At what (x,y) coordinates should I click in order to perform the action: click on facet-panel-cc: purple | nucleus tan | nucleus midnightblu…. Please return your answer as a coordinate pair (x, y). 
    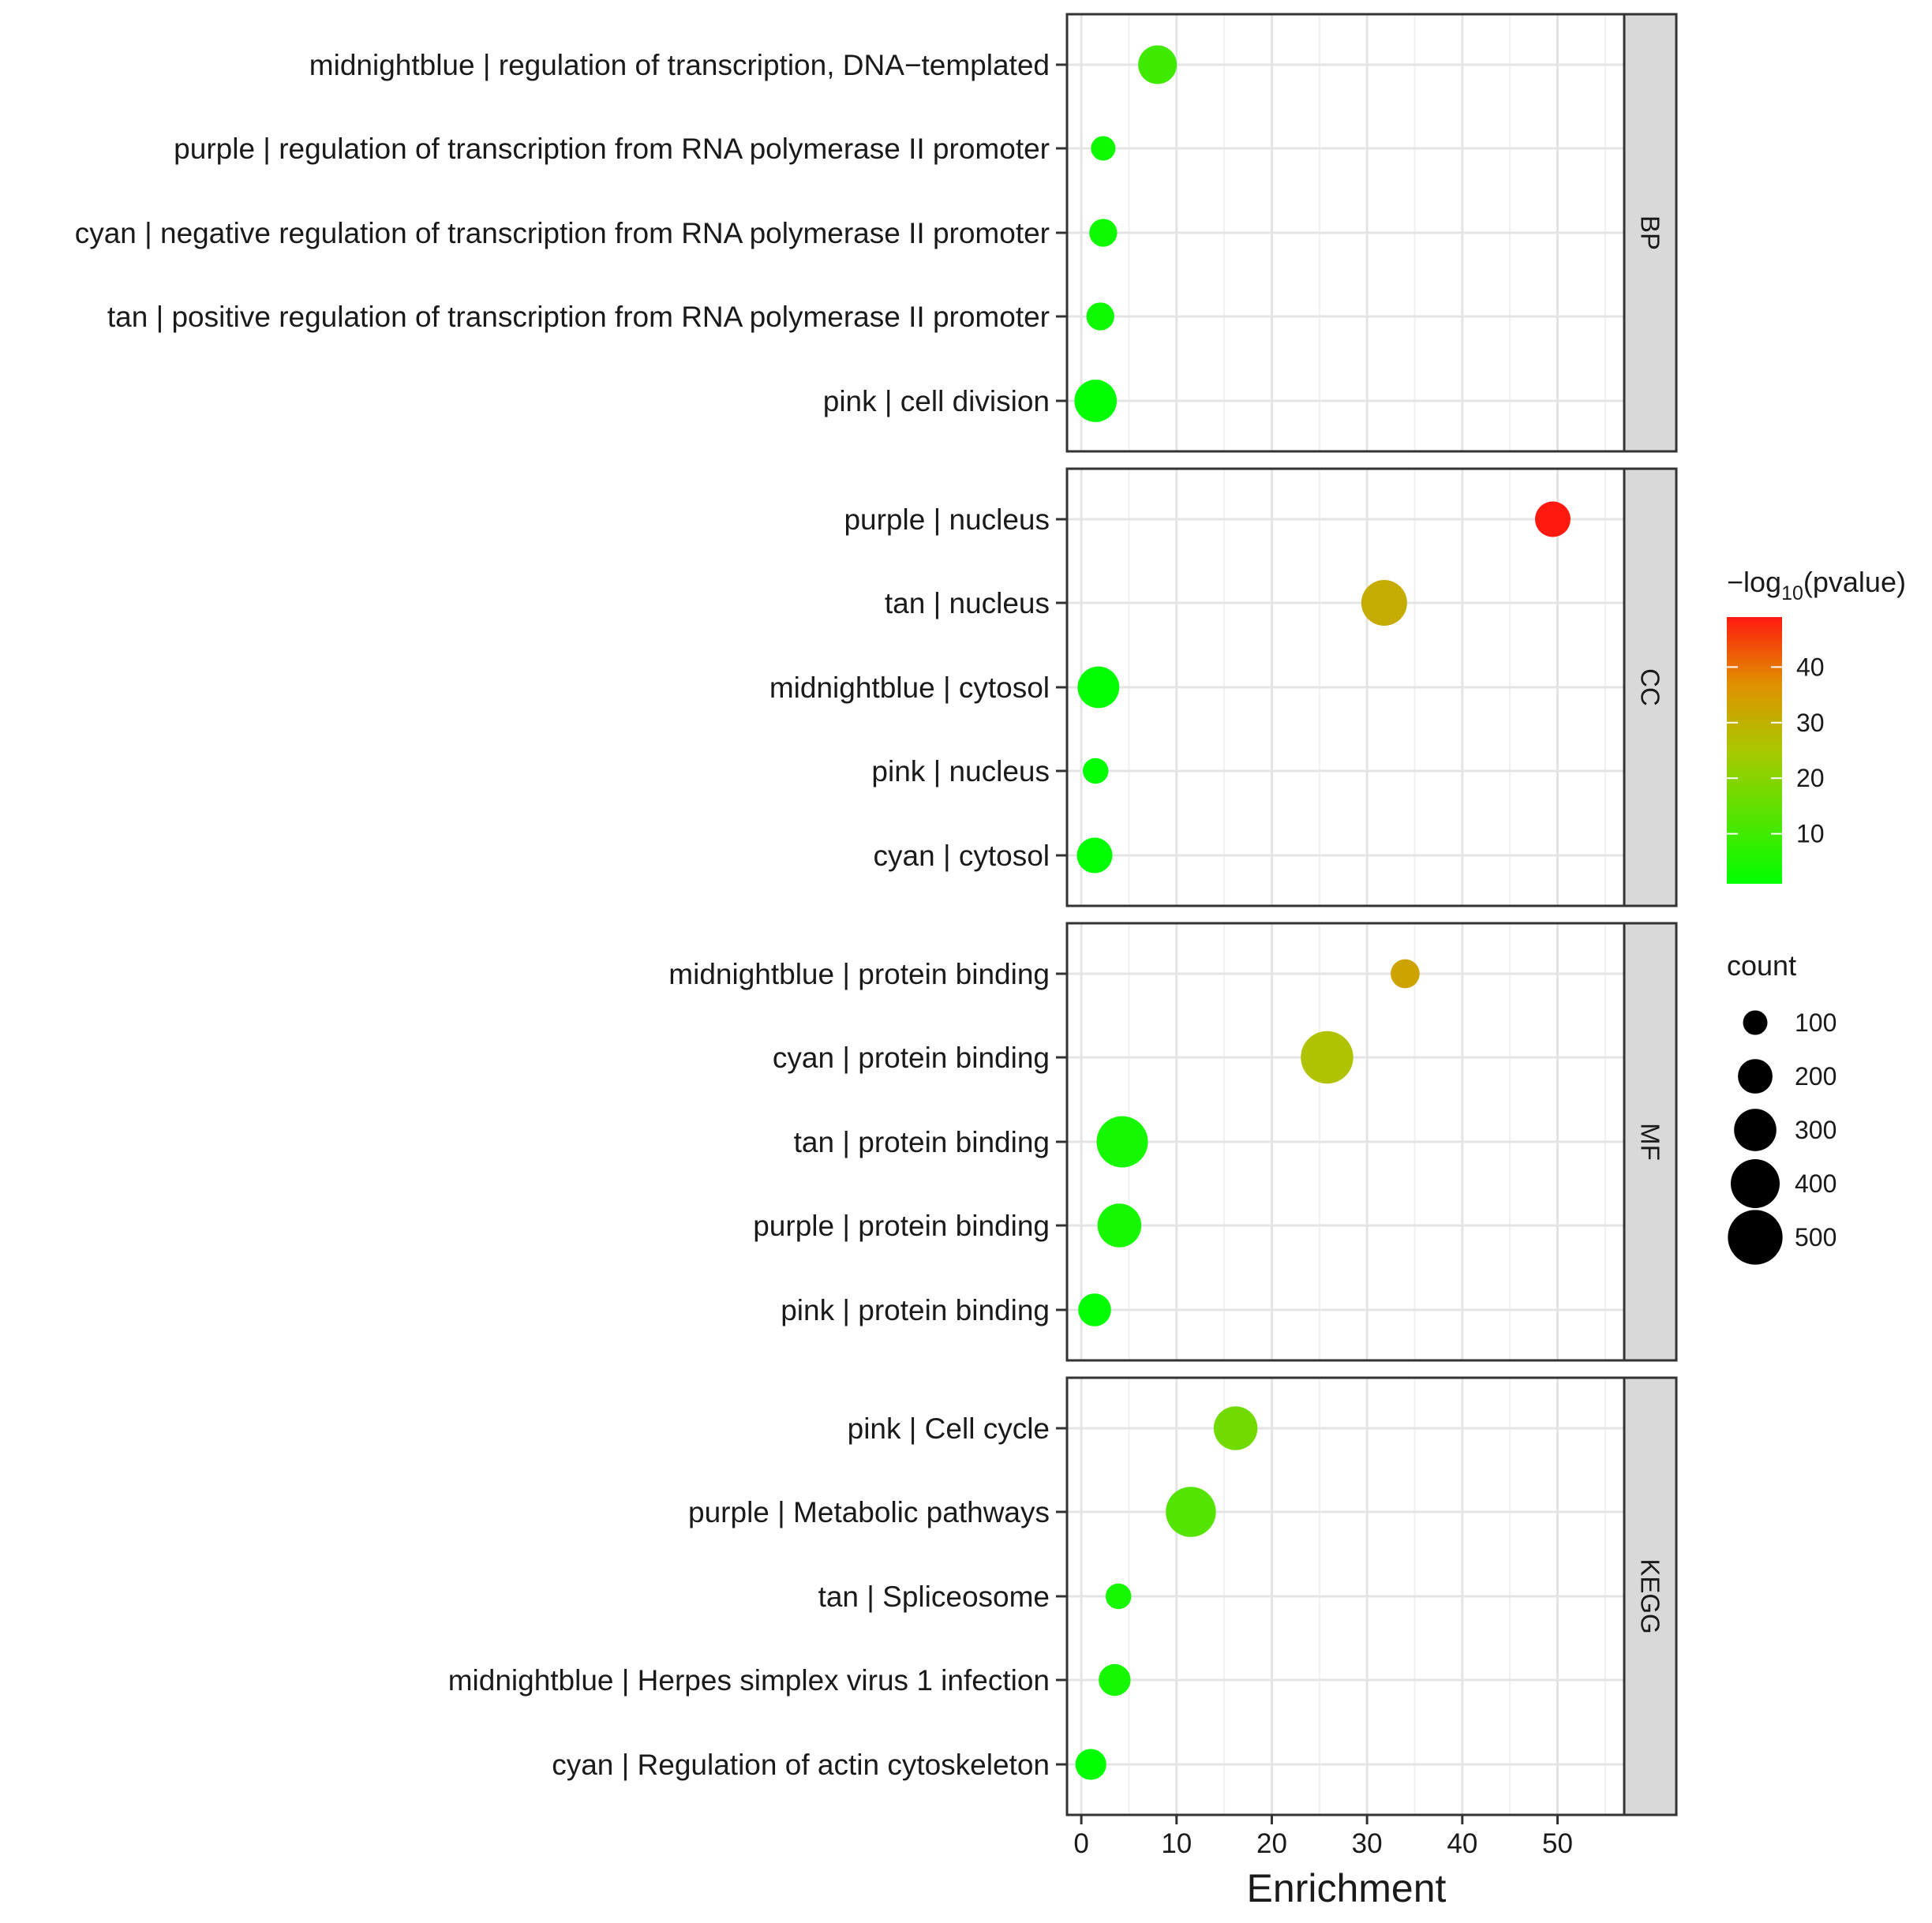
    Looking at the image, I should click on (1223, 687).